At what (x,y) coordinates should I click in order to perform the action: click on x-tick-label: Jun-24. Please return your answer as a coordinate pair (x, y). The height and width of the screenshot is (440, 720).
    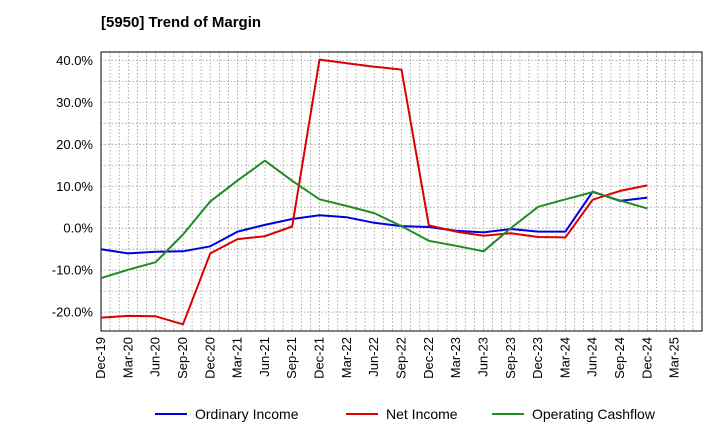
    Looking at the image, I should click on (592, 357).